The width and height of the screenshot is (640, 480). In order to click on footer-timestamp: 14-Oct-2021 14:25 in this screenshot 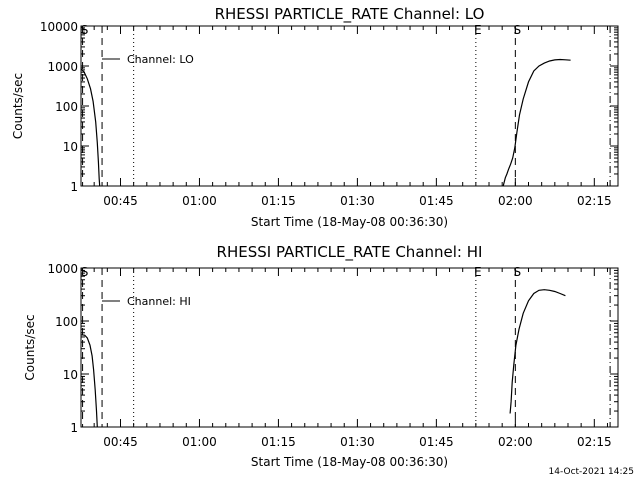, I will do `click(591, 472)`.